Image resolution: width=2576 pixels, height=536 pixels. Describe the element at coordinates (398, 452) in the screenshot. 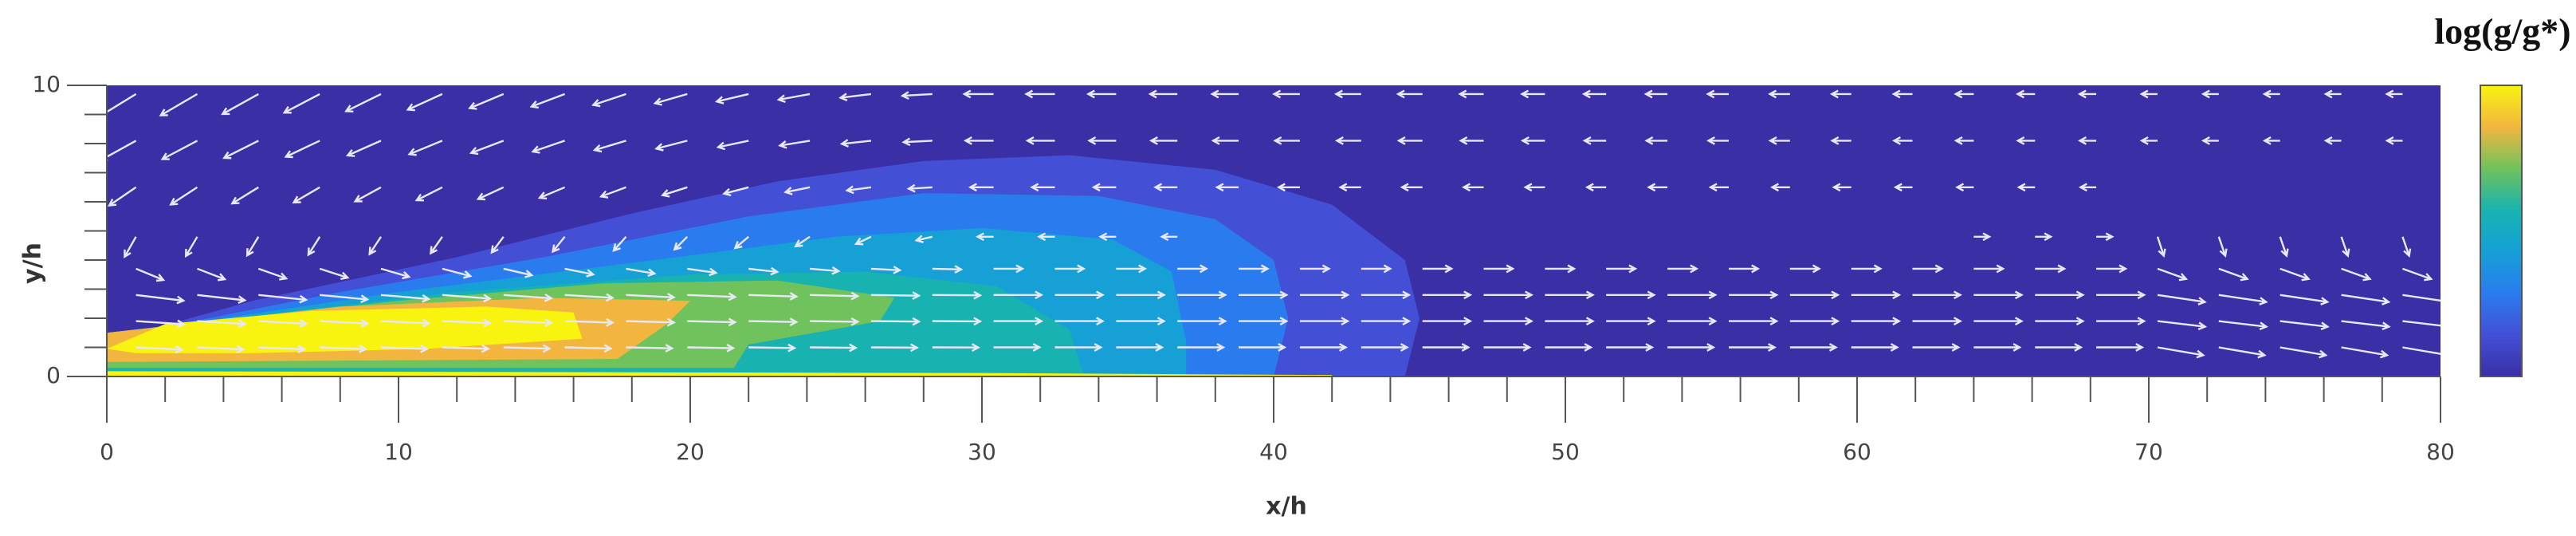

I see `x-tick-label: 10` at that location.